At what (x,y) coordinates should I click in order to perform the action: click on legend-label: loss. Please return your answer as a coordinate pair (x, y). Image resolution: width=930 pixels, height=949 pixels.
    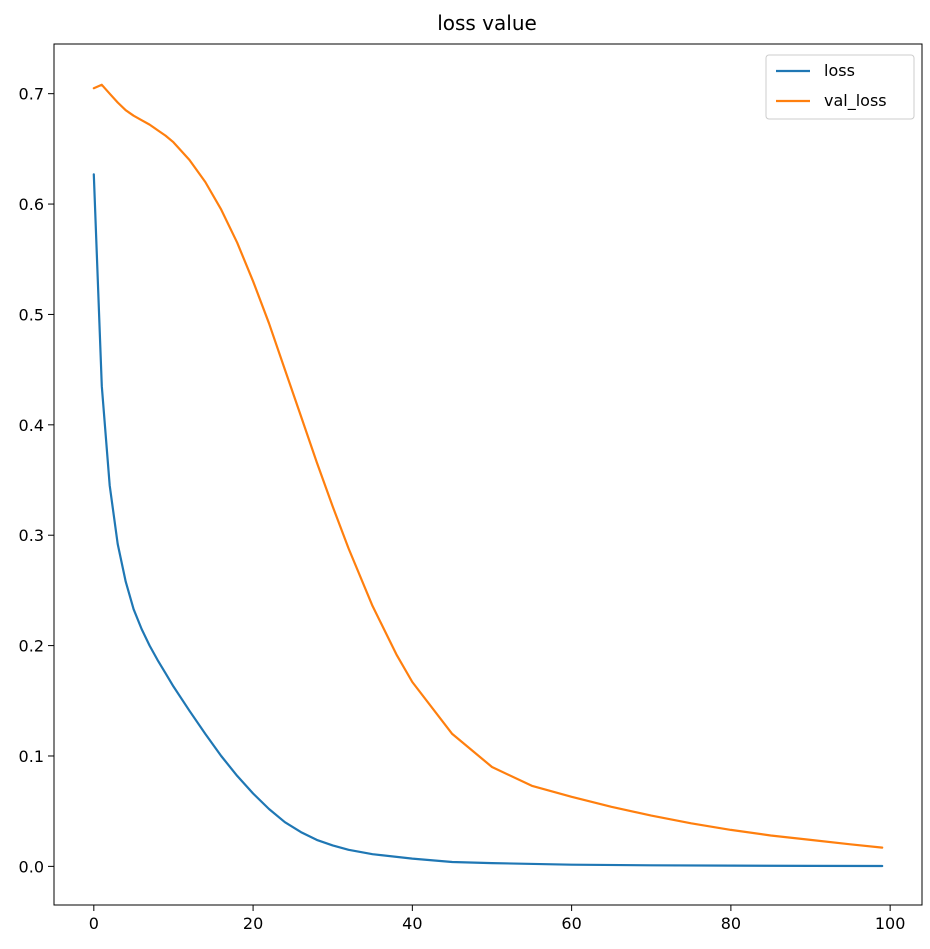
    Looking at the image, I should click on (839, 70).